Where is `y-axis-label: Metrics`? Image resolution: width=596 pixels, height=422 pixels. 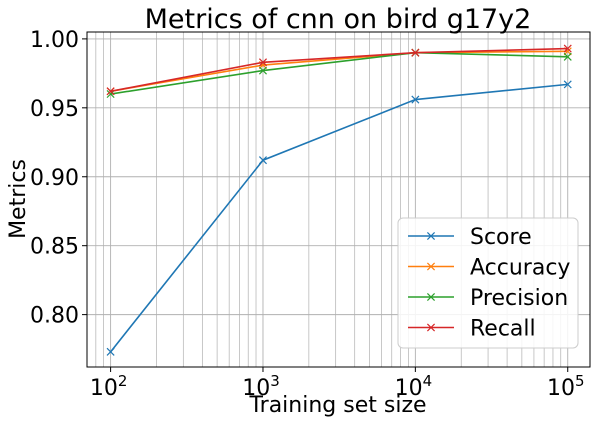 y-axis-label: Metrics is located at coordinates (18, 199).